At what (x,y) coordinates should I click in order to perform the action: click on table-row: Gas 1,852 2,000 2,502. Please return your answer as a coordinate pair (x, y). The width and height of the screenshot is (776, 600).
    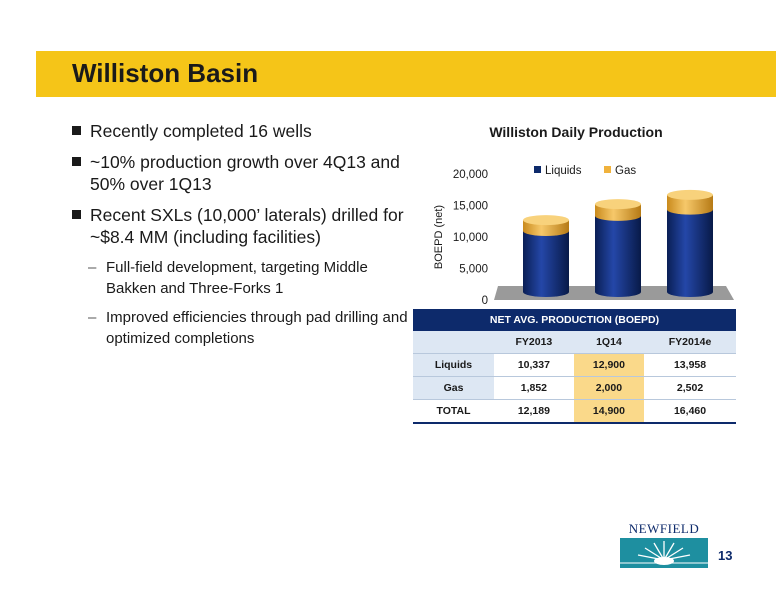
    Looking at the image, I should click on (574, 388).